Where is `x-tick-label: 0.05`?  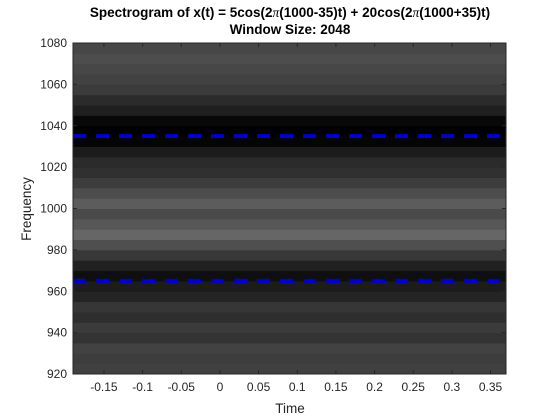
x-tick-label: 0.05 is located at coordinates (259, 387).